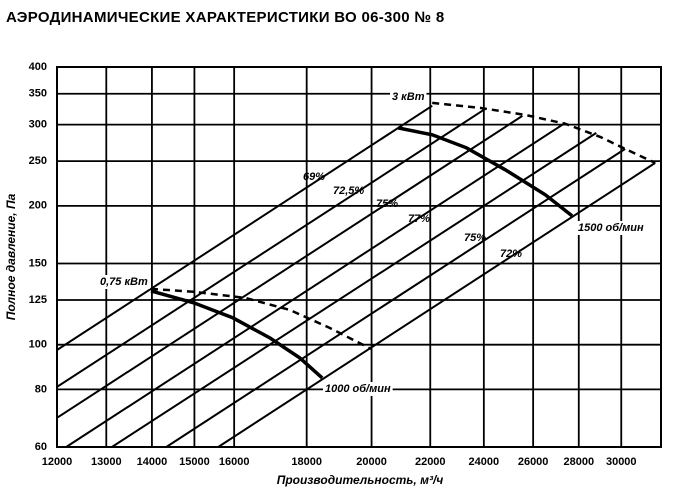 The height and width of the screenshot is (497, 675). I want to click on x-tick-label: 26000, so click(533, 462).